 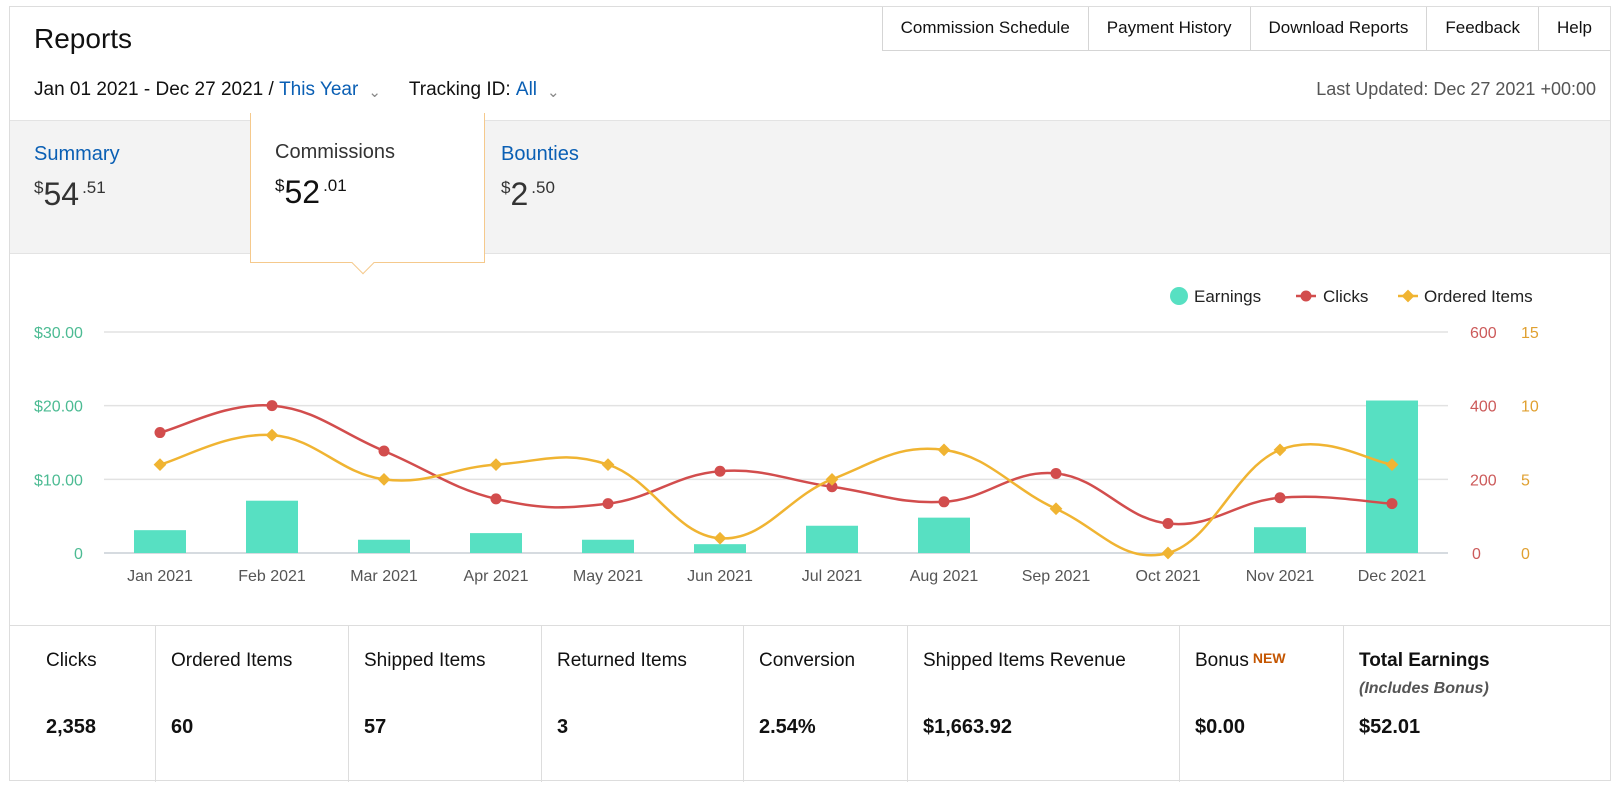 I want to click on stat-value: 60, so click(x=182, y=727).